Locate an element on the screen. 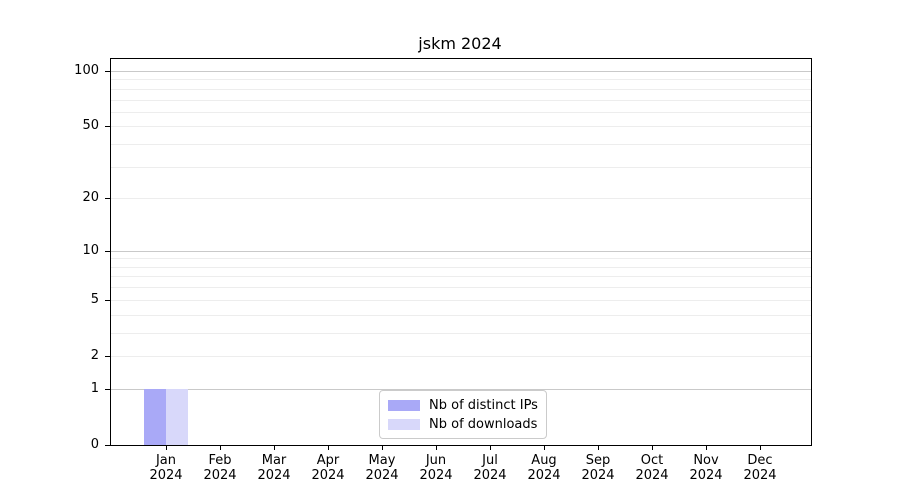  x-tick-label-jun: Jun 2024 is located at coordinates (436, 468).